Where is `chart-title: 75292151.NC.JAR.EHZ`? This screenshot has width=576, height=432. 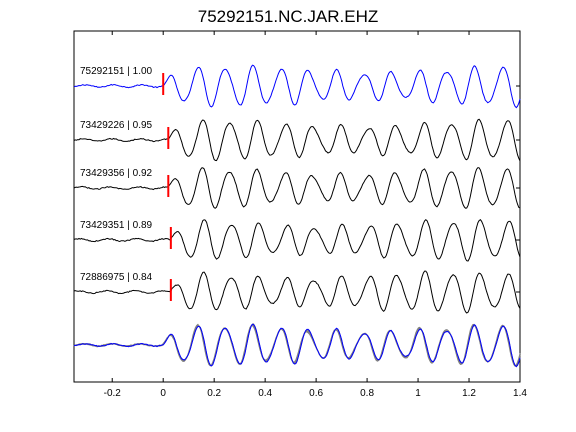
chart-title: 75292151.NC.JAR.EHZ is located at coordinates (288, 16).